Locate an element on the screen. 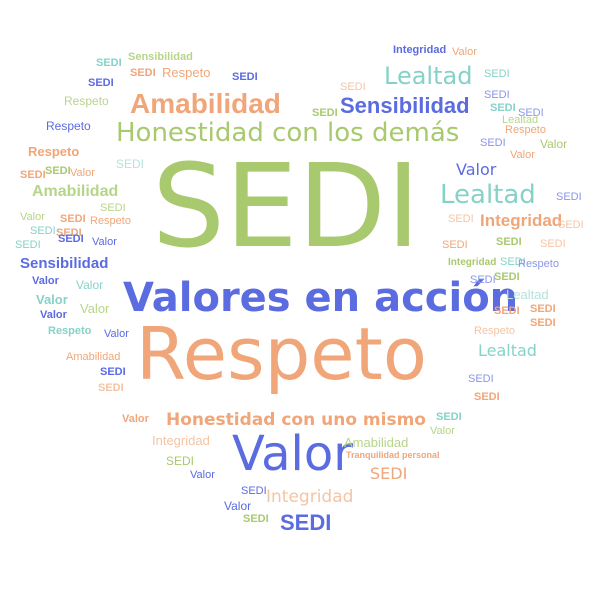 This screenshot has height=600, width=600. word-sedi-s39: SEDI is located at coordinates (254, 491).